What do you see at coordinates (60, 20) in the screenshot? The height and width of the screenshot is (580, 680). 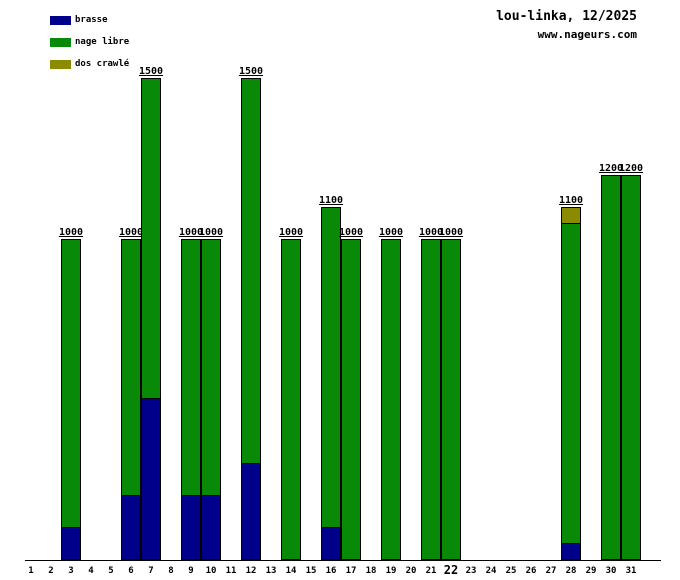 I see `legend-swatch-brasse` at bounding box center [60, 20].